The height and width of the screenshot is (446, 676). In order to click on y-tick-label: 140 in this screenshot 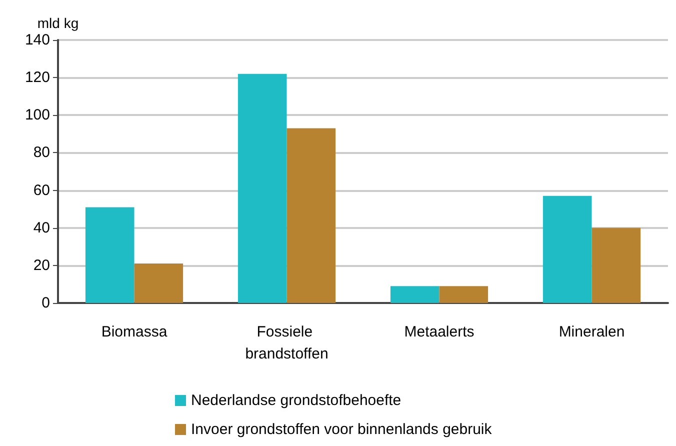, I will do `click(37, 40)`.